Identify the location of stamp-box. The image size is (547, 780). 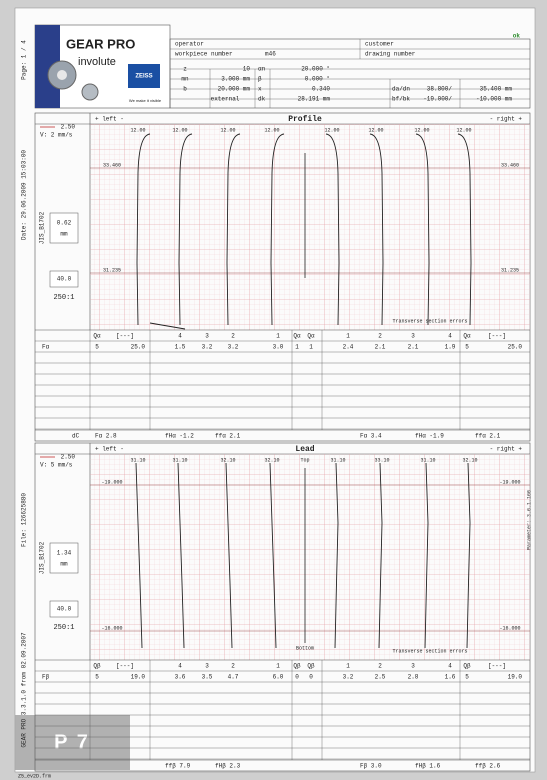
(72, 742).